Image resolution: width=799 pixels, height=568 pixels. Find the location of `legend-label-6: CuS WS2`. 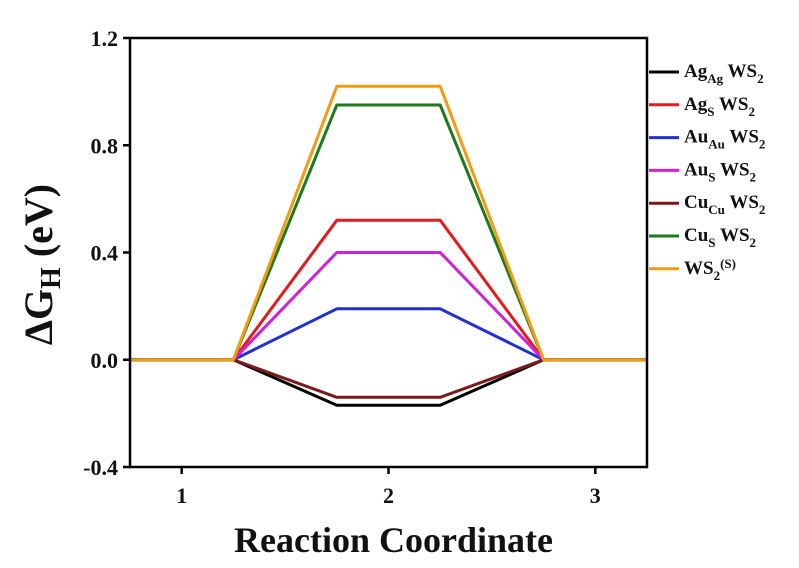

legend-label-6: CuS WS2 is located at coordinates (720, 237).